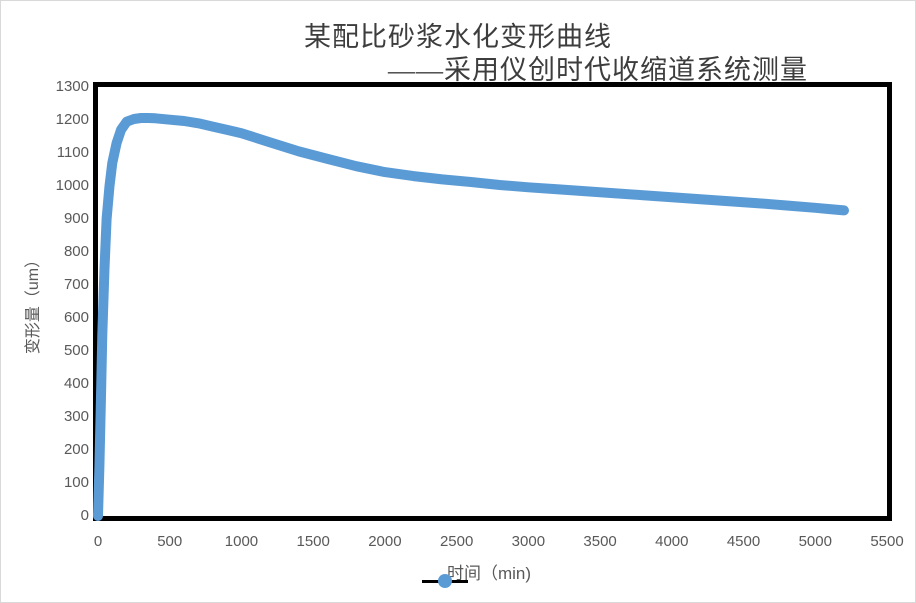 Image resolution: width=916 pixels, height=603 pixels. What do you see at coordinates (458, 37) in the screenshot?
I see `chart-title-line1: 某配比砂浆水化变形曲线` at bounding box center [458, 37].